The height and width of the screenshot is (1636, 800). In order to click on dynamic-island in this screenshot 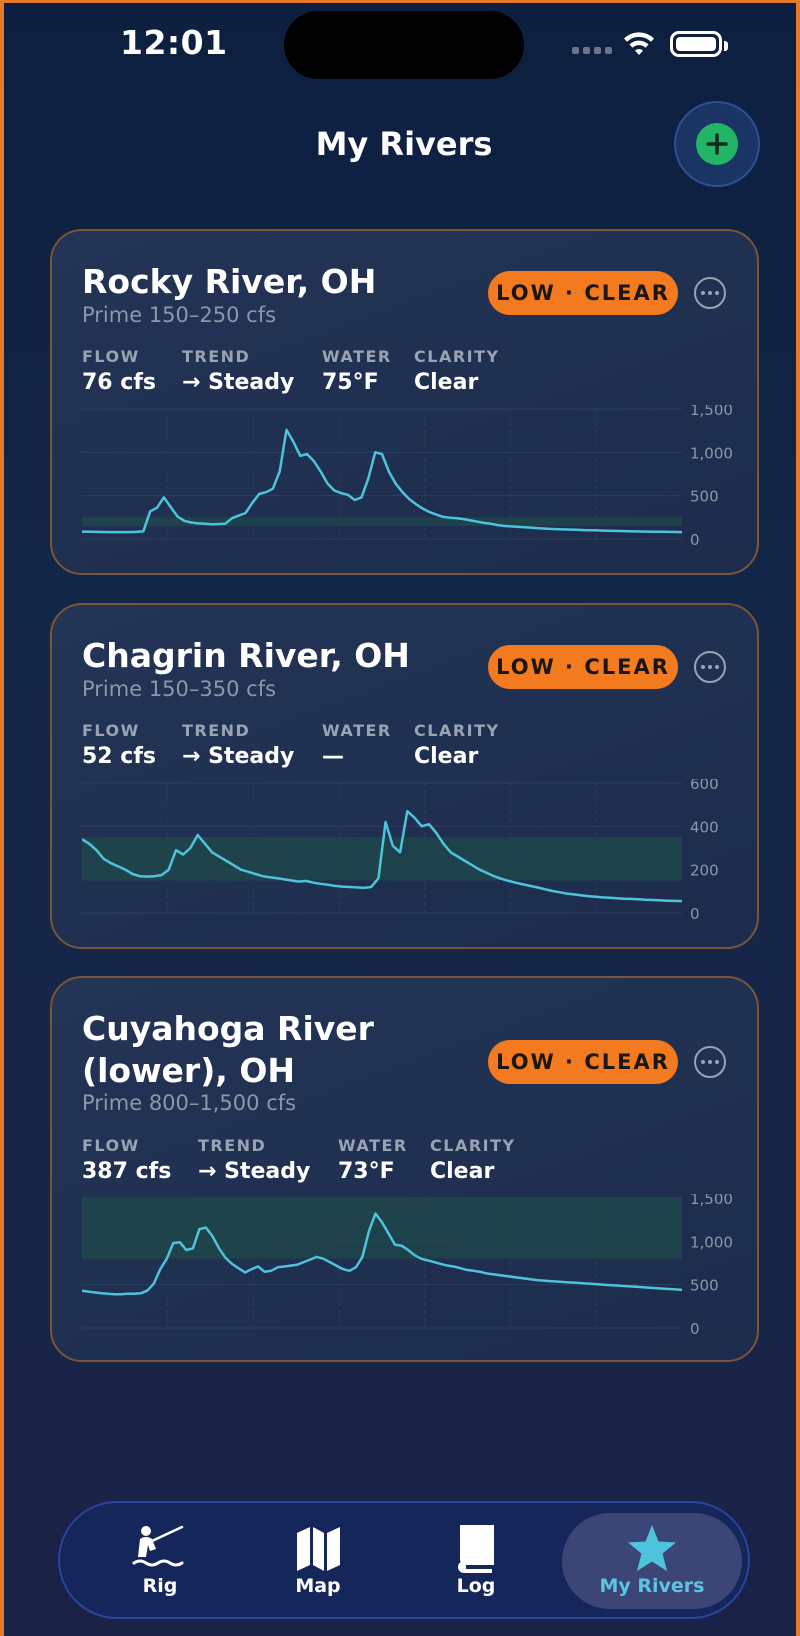, I will do `click(404, 45)`.